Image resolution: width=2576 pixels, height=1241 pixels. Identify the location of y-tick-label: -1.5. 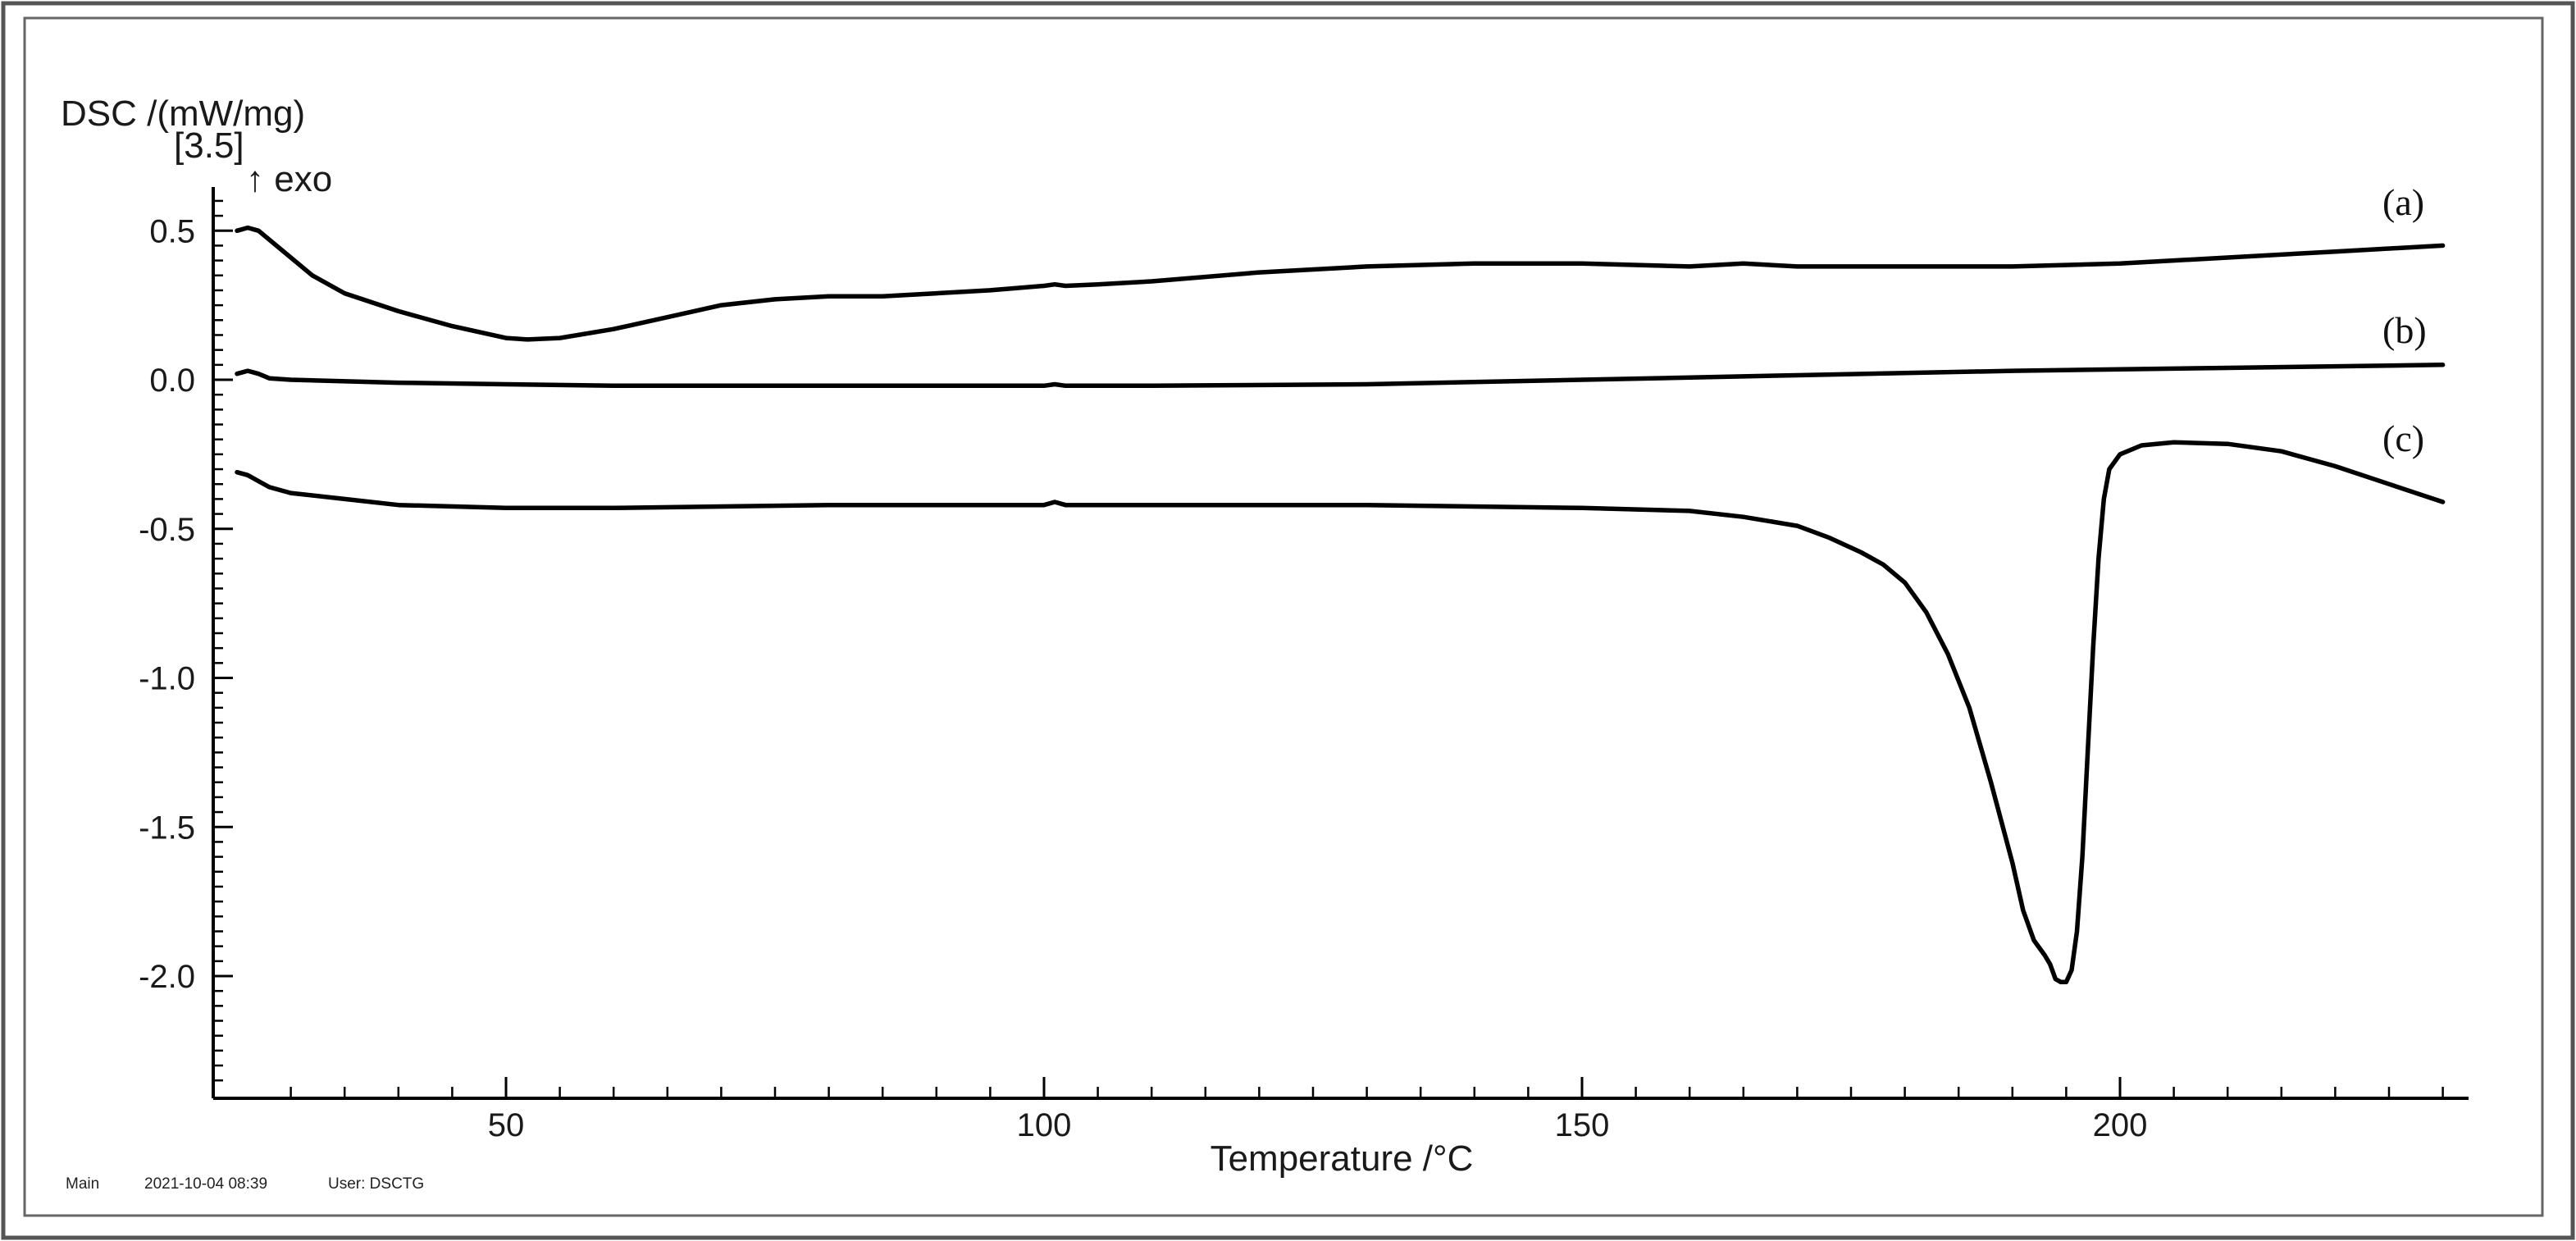
(167, 828).